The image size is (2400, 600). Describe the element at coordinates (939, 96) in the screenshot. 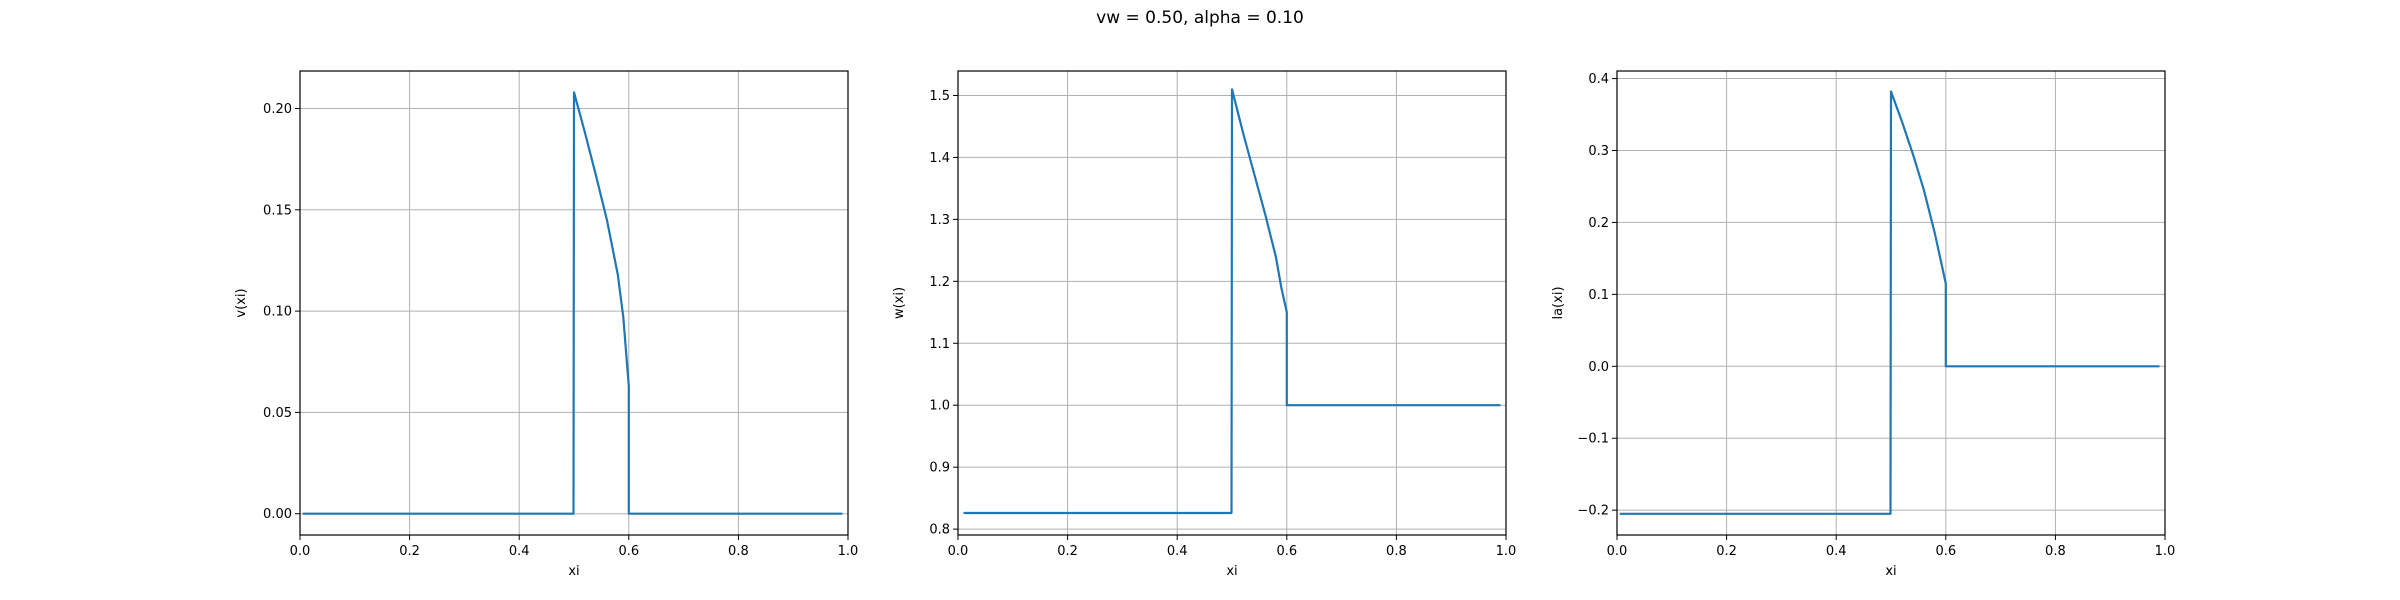

I see `y-tick-label: 1.5` at that location.